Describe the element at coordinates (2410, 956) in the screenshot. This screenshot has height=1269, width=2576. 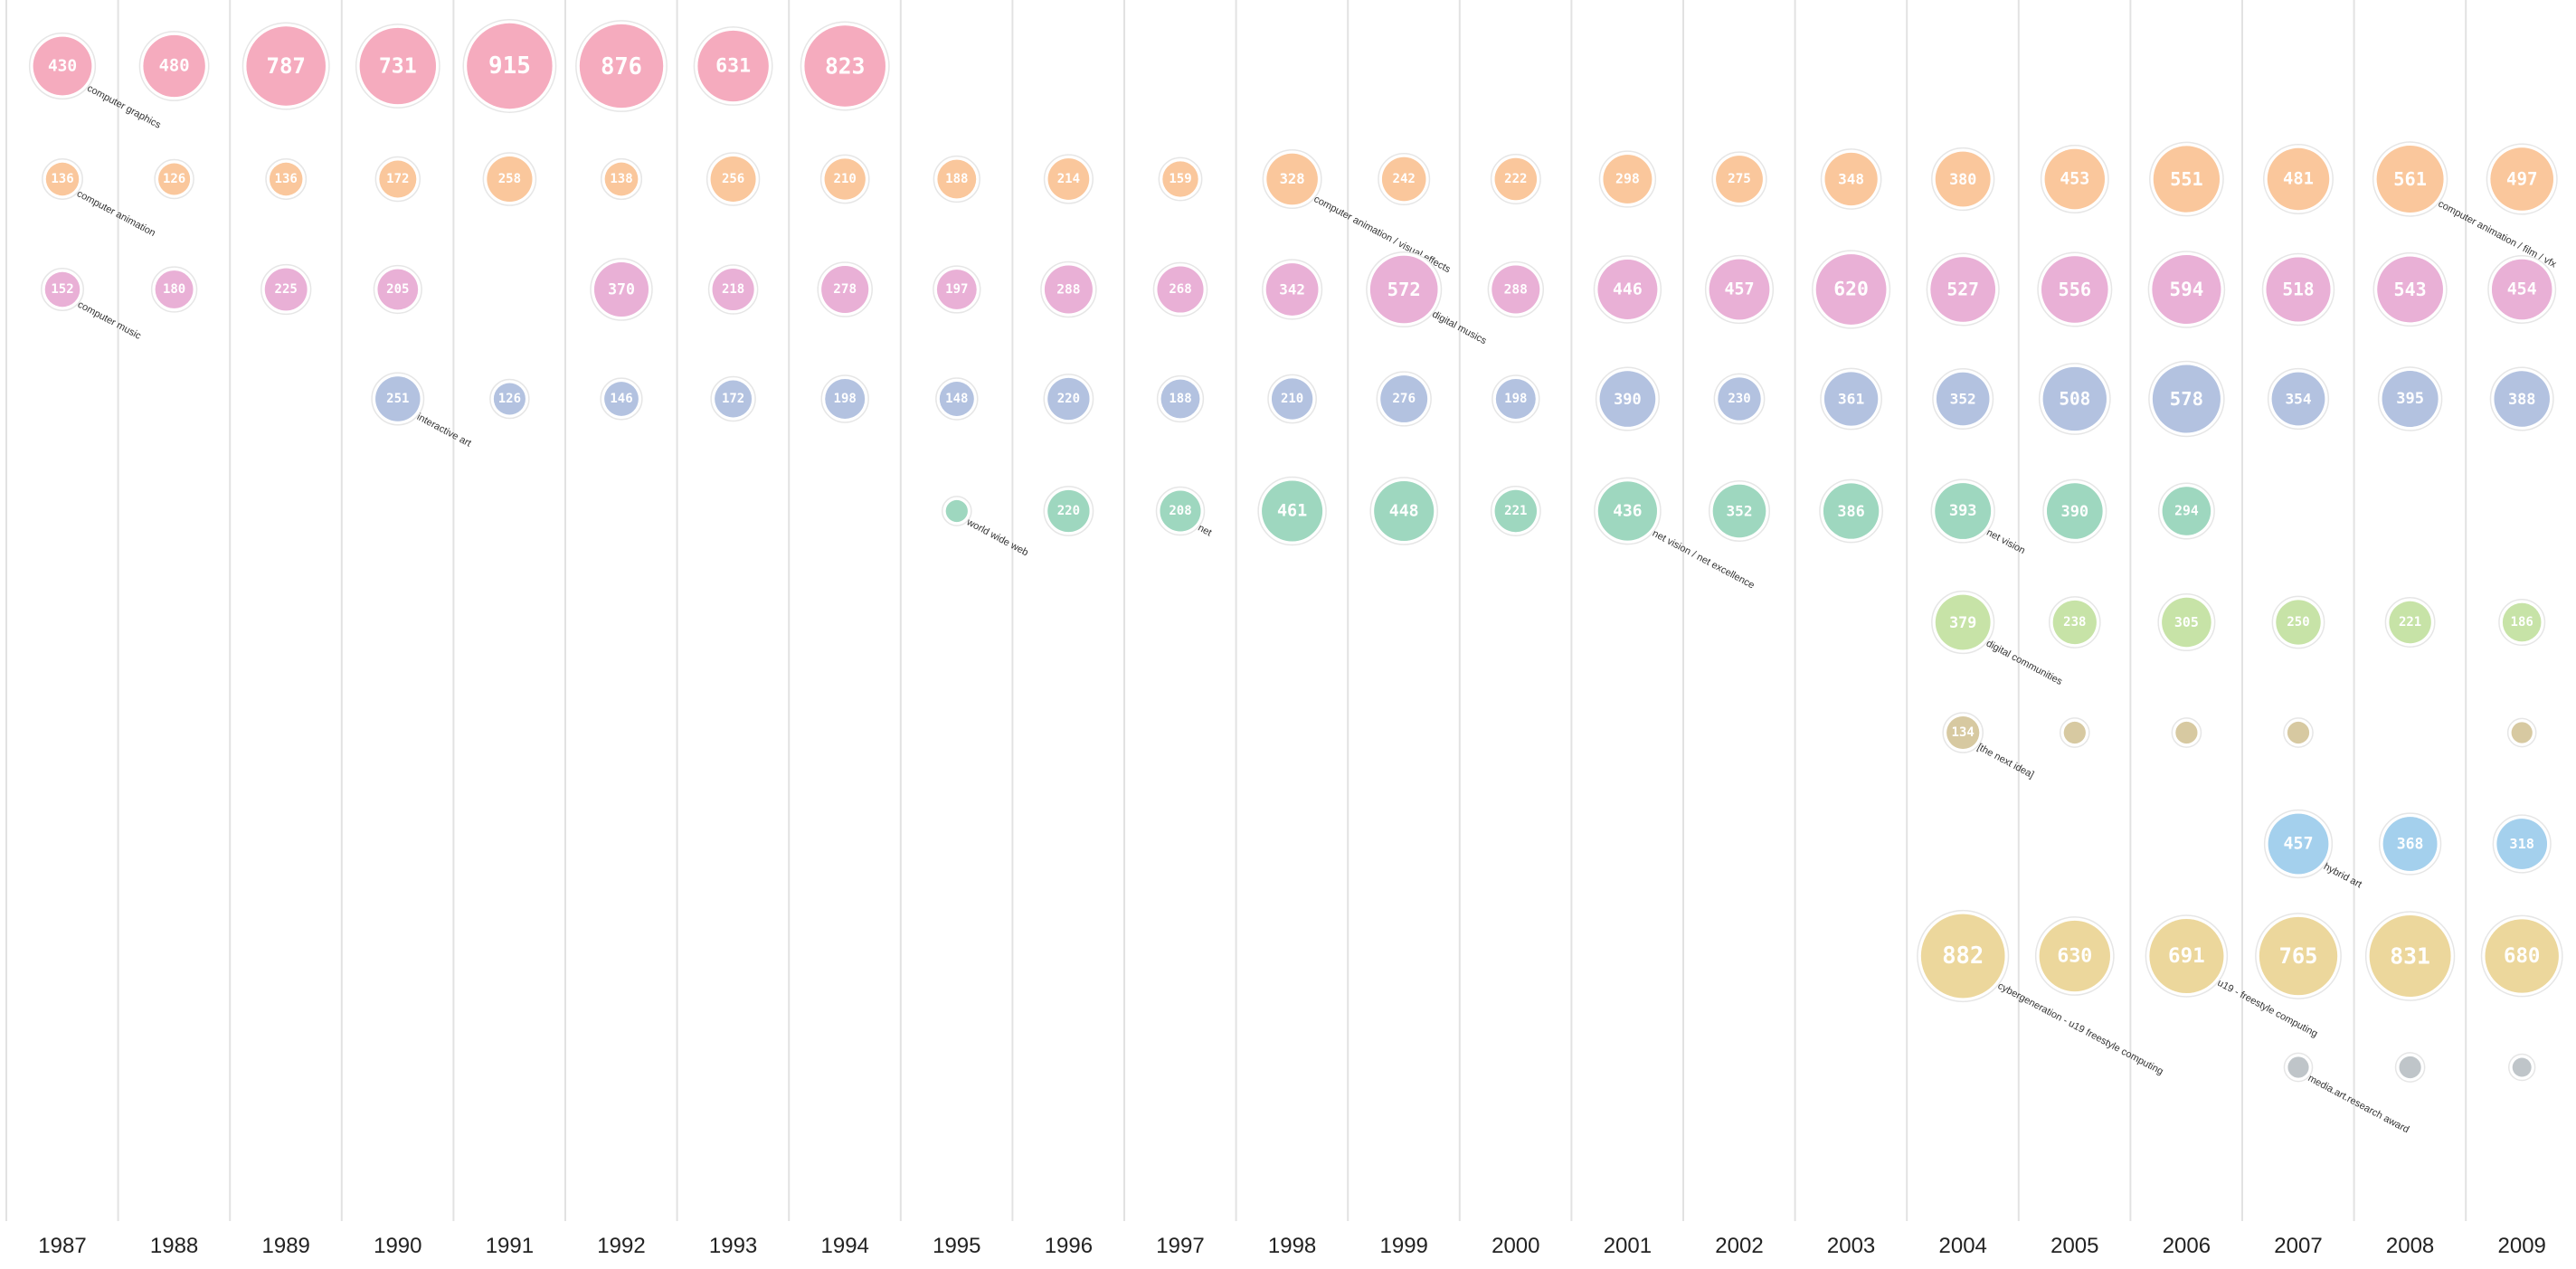
I see `bubble: 831` at that location.